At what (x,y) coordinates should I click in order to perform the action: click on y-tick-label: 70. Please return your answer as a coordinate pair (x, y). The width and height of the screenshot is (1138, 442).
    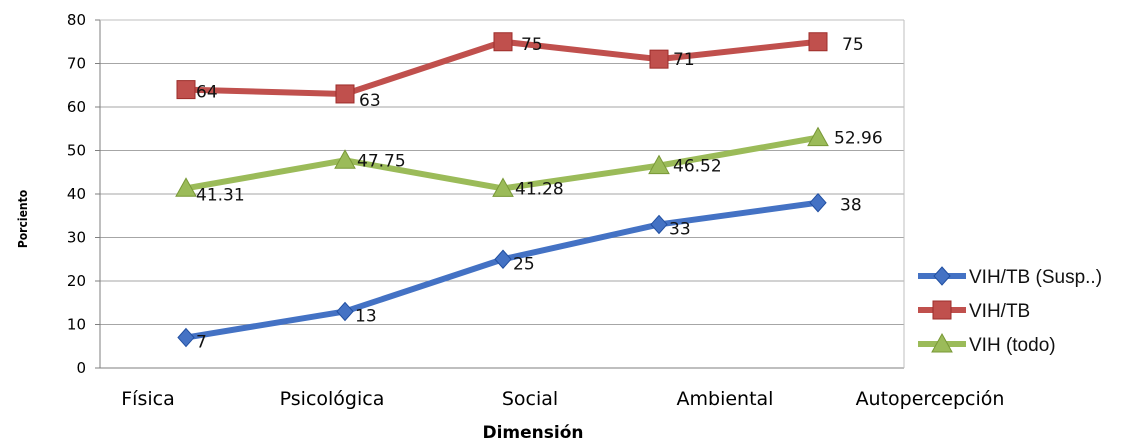
    Looking at the image, I should click on (76, 64).